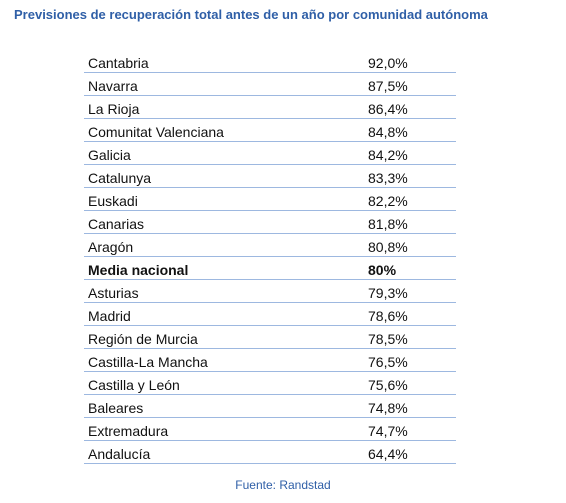  I want to click on recovery-value: 78,6%, so click(410, 314).